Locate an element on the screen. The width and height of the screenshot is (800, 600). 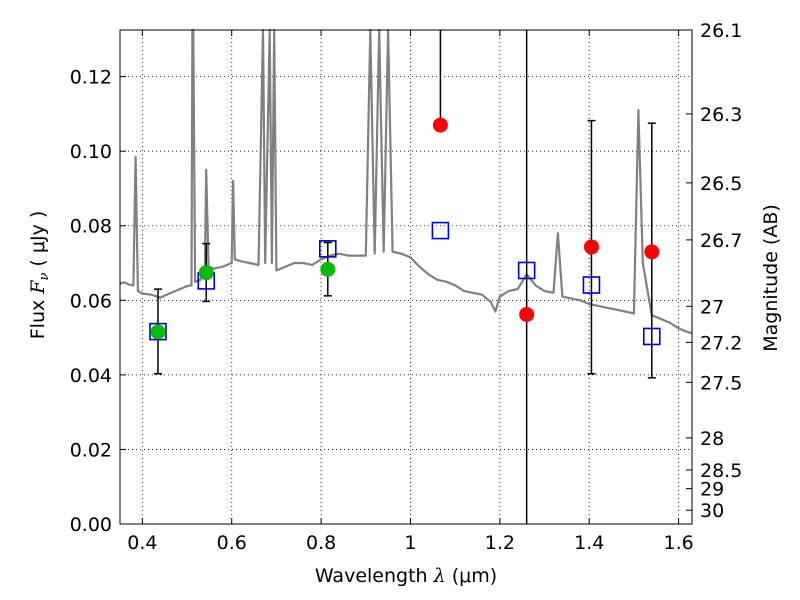
y2-axis-label: Magnitude (AB) is located at coordinates (771, 278).